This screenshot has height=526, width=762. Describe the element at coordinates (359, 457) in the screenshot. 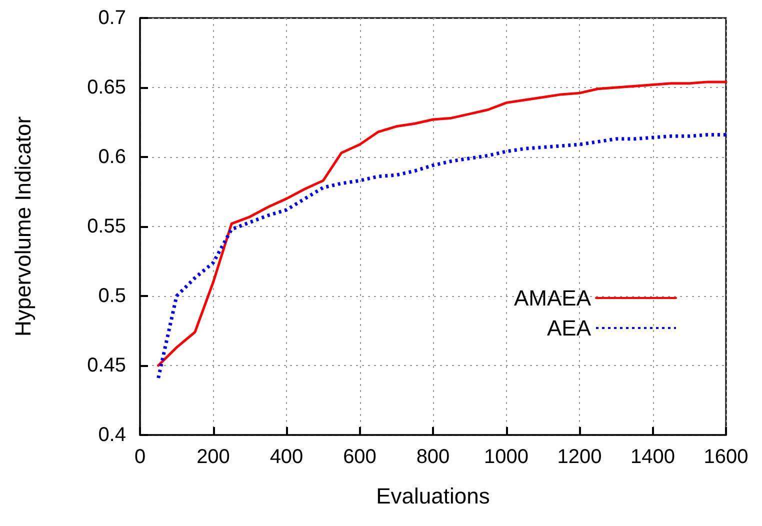

I see `x-tick-label: 600` at that location.